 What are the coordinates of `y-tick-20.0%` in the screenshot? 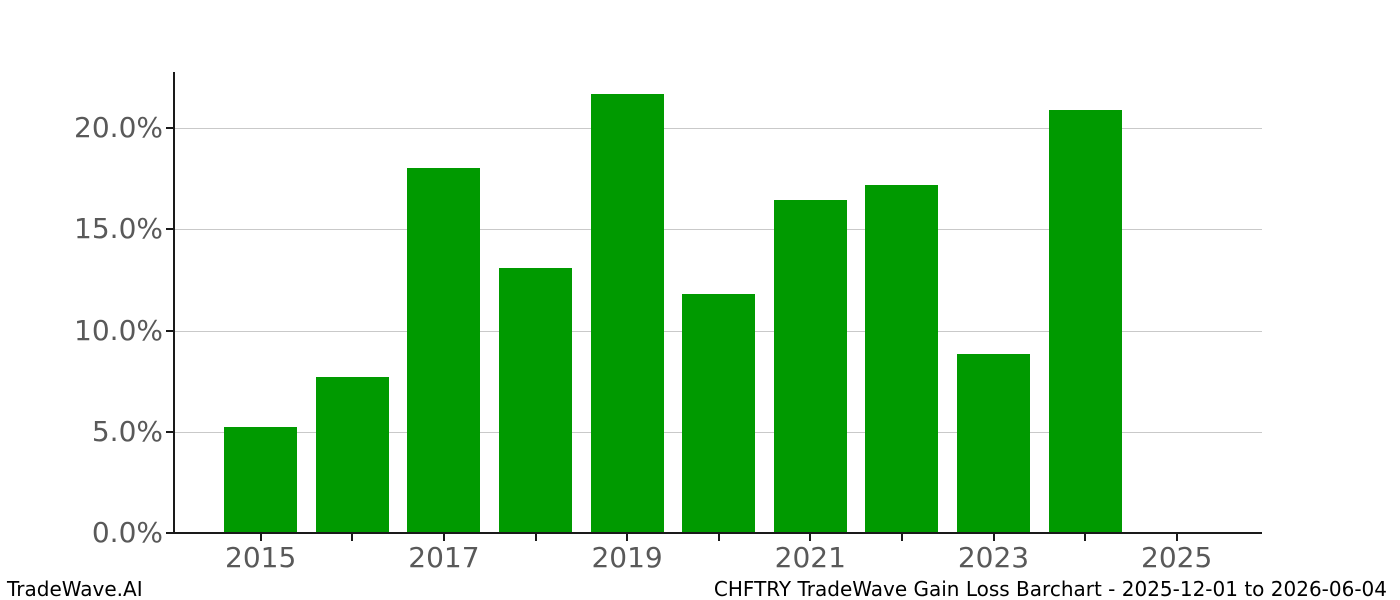 It's located at (169, 128).